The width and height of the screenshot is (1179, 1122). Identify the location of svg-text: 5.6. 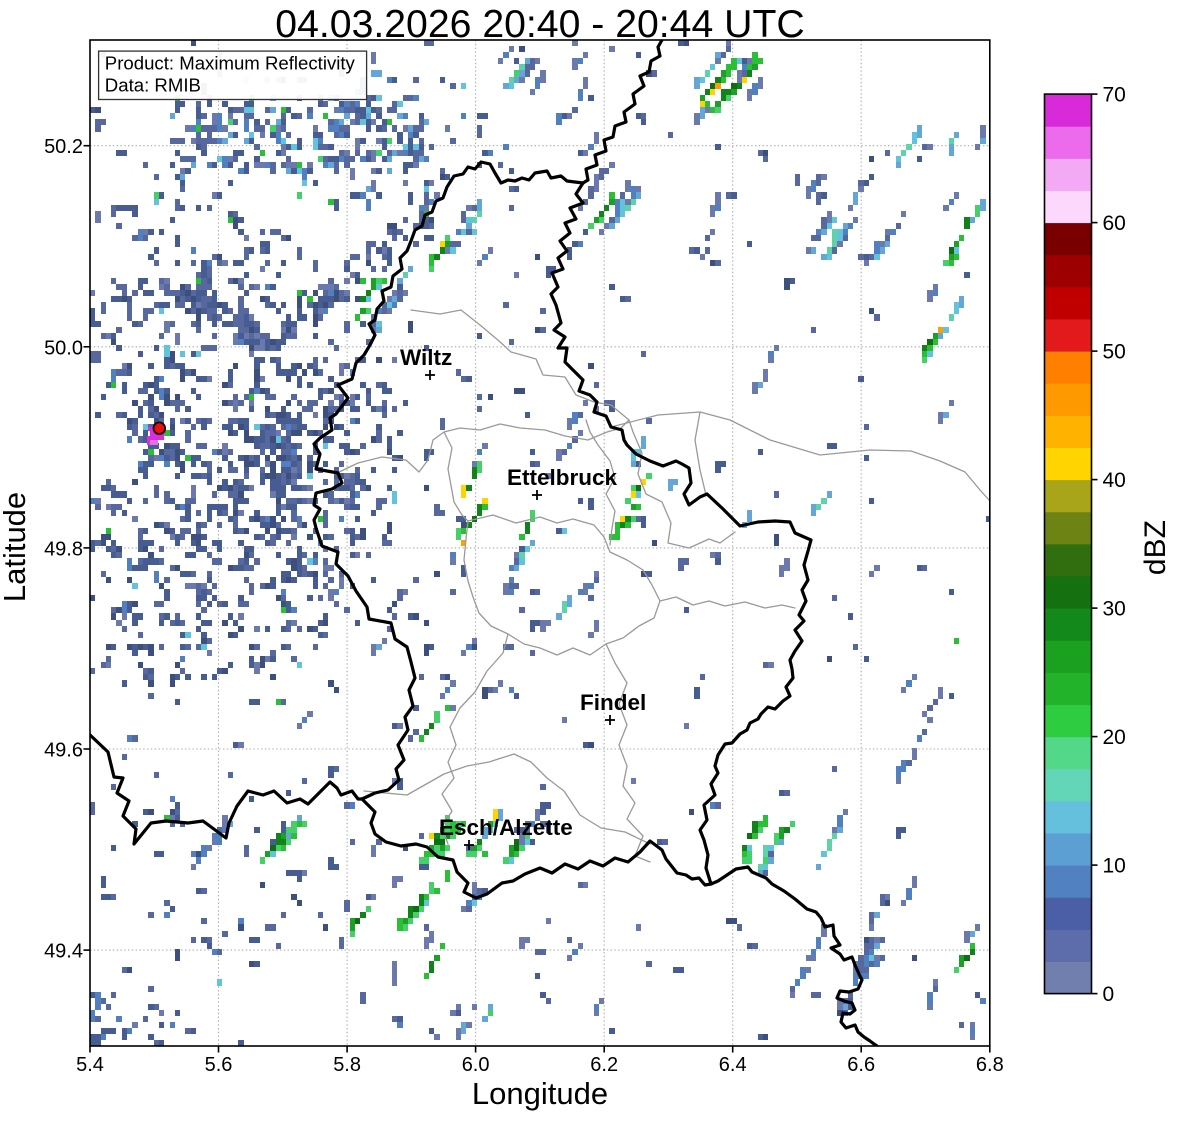
(219, 1065).